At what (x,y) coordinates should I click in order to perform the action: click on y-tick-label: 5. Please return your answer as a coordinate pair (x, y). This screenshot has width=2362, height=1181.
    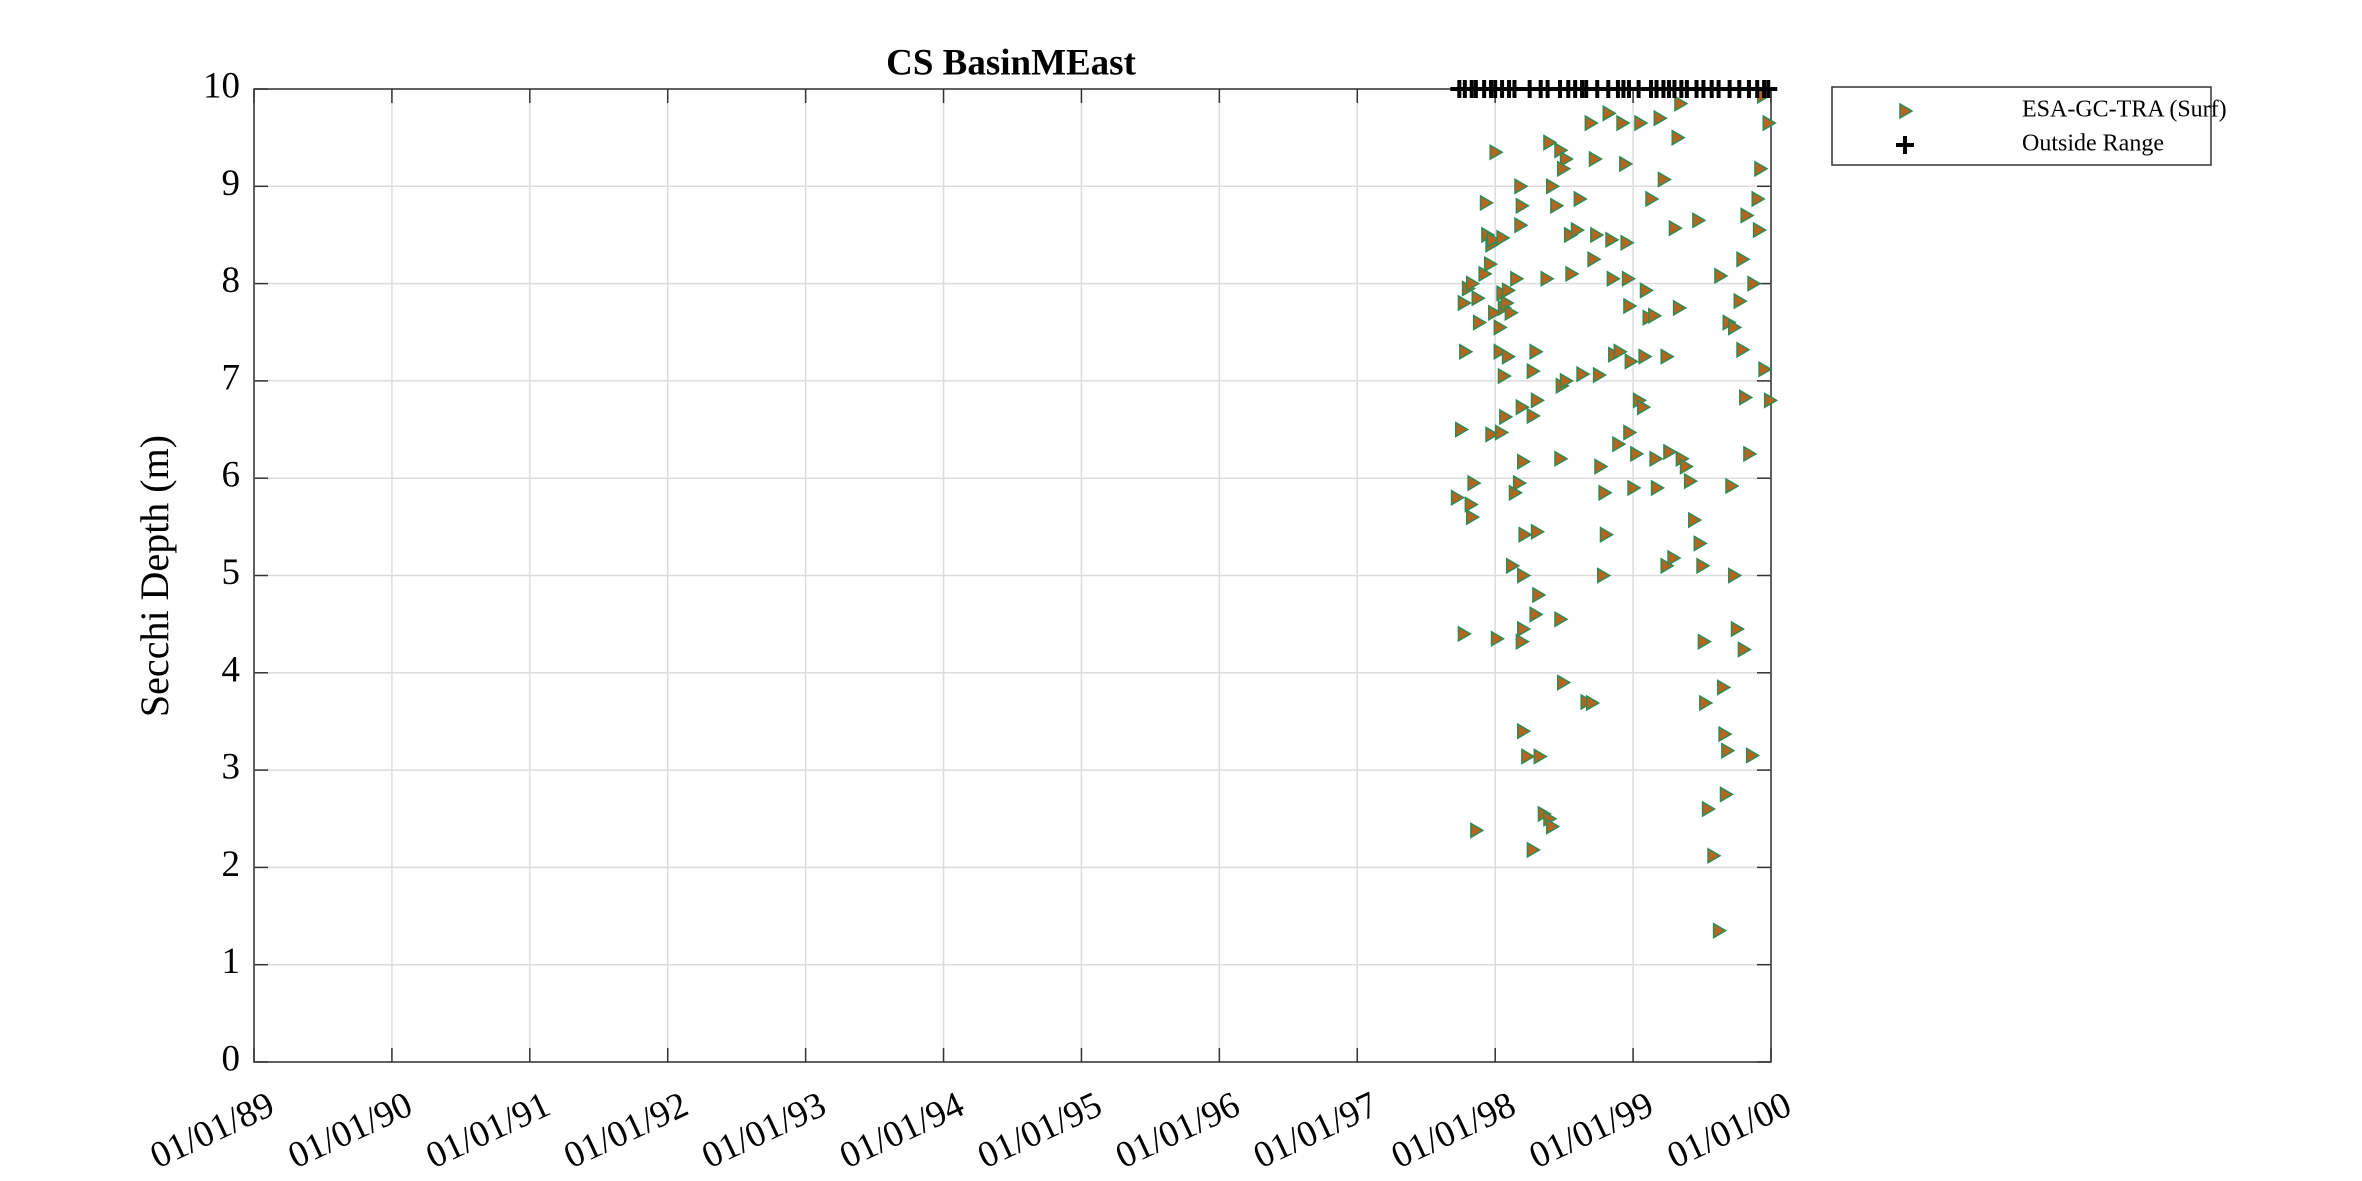
    Looking at the image, I should click on (231, 572).